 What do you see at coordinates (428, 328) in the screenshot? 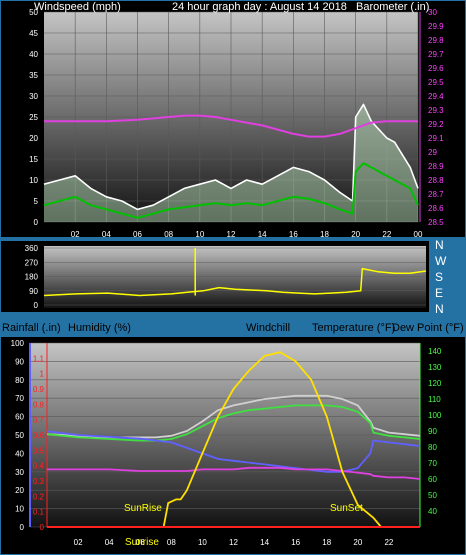
I see `dewpoint-title: Dew Point (°F)` at bounding box center [428, 328].